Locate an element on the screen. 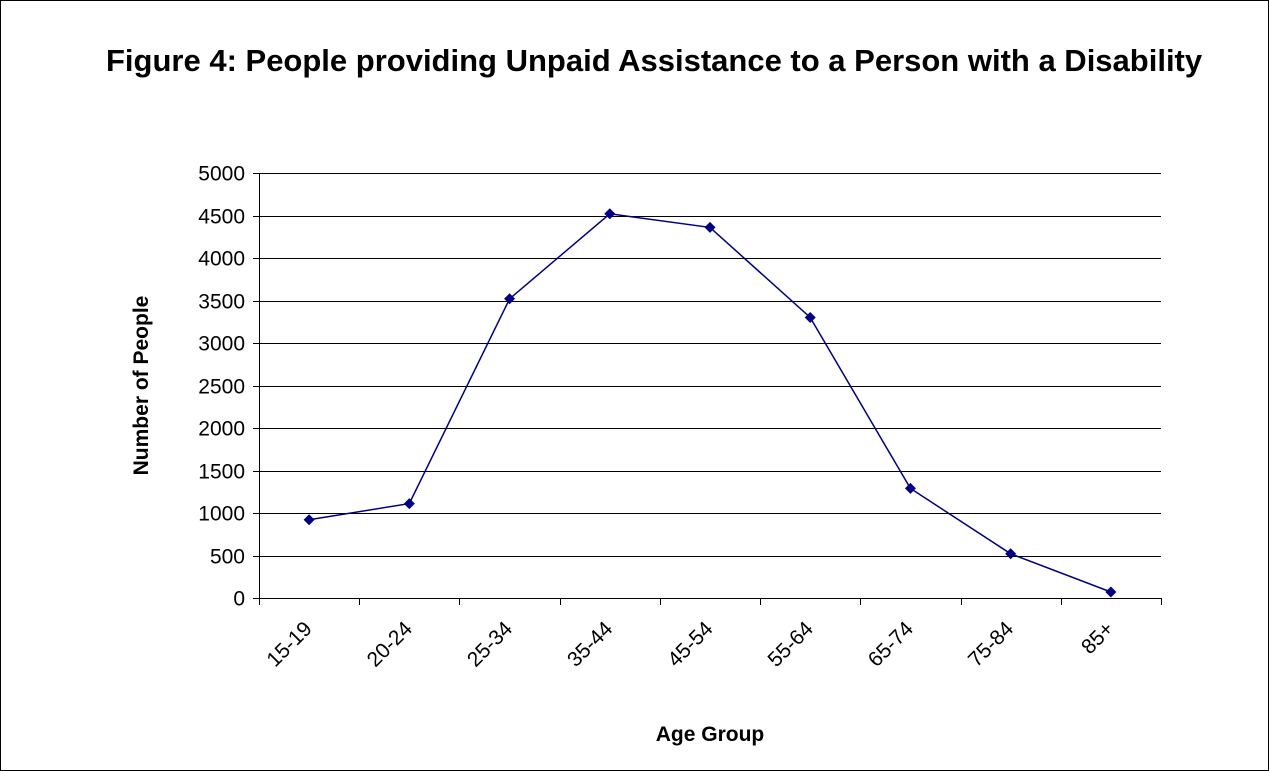 This screenshot has height=771, width=1269. x-tick-label-65-74: 65-74 is located at coordinates (891, 644).